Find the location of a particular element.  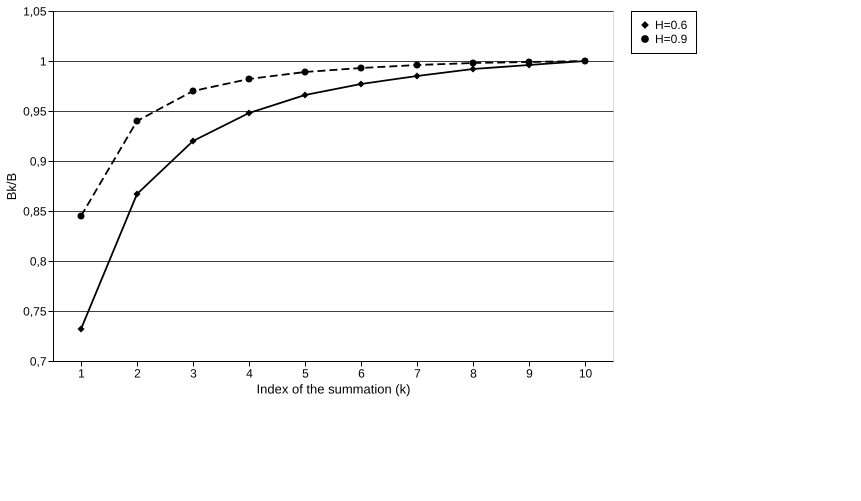

y-tick-label: 0,9 is located at coordinates (38, 161).